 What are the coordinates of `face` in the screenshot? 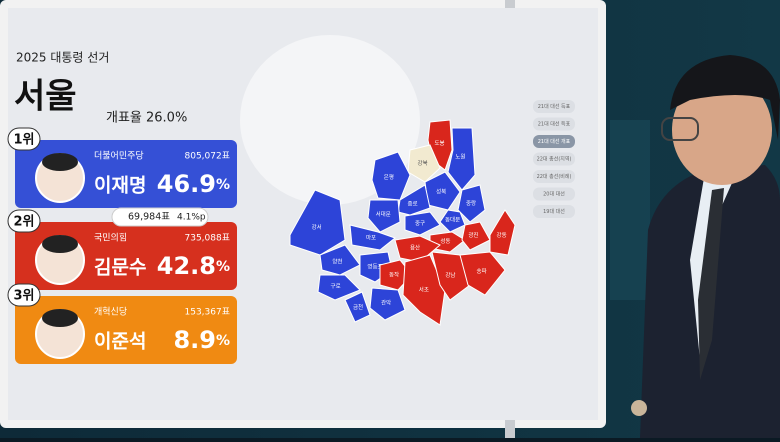 It's located at (722, 130).